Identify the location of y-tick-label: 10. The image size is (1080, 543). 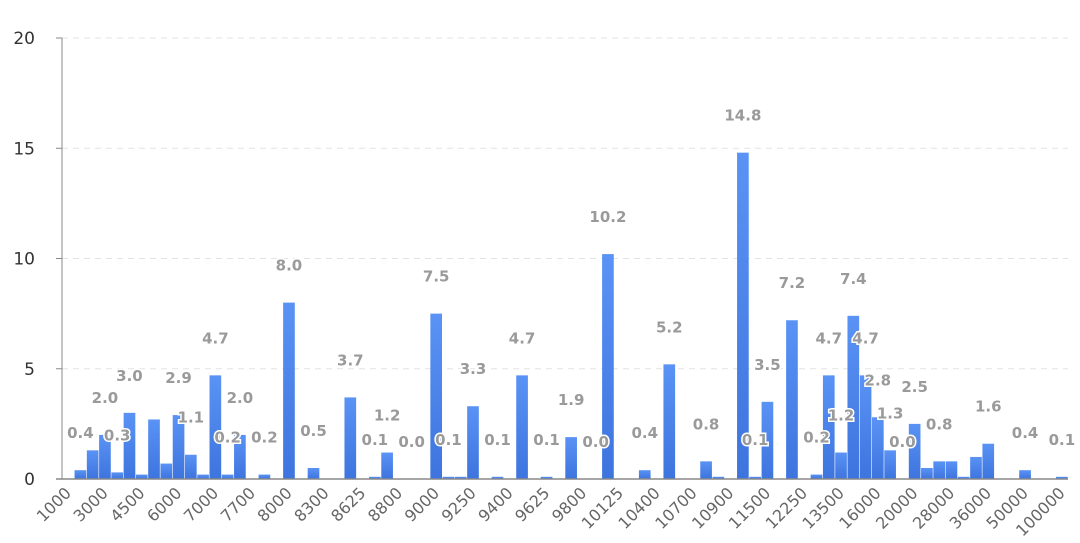
(24, 260).